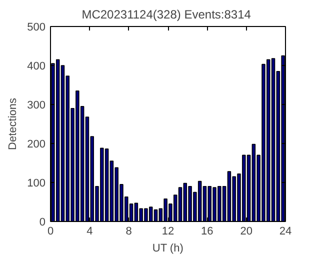 The height and width of the screenshot is (261, 313). I want to click on y-tick-label: 100, so click(36, 184).